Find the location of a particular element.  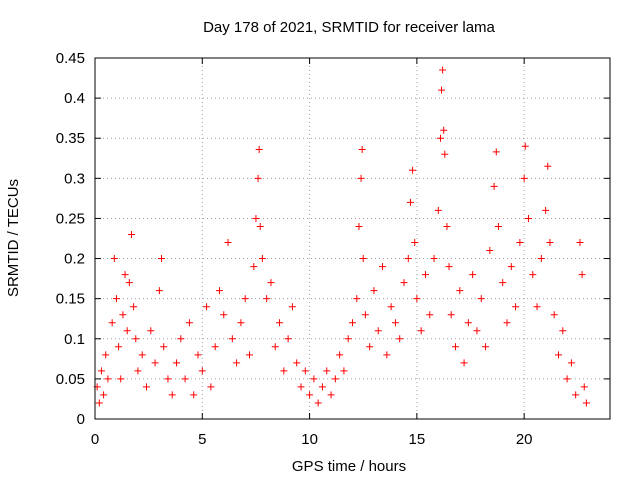

y-tick-labels: 0 0.05 0.1 0.15 0.2 0.25 0.3 0.35 0.4 0.45 is located at coordinates (70, 239).